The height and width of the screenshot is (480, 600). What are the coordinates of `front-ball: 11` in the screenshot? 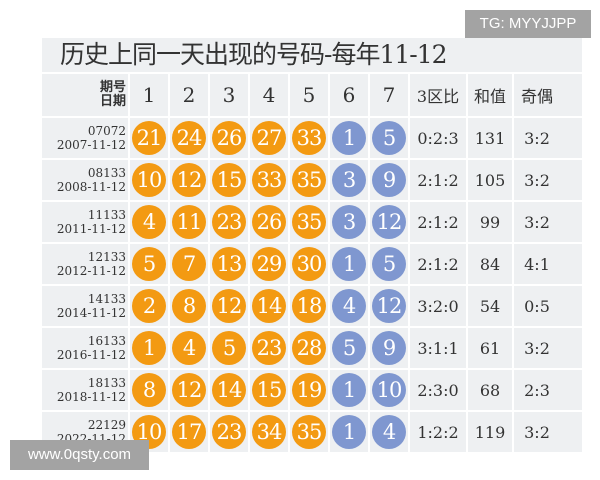 It's located at (189, 222).